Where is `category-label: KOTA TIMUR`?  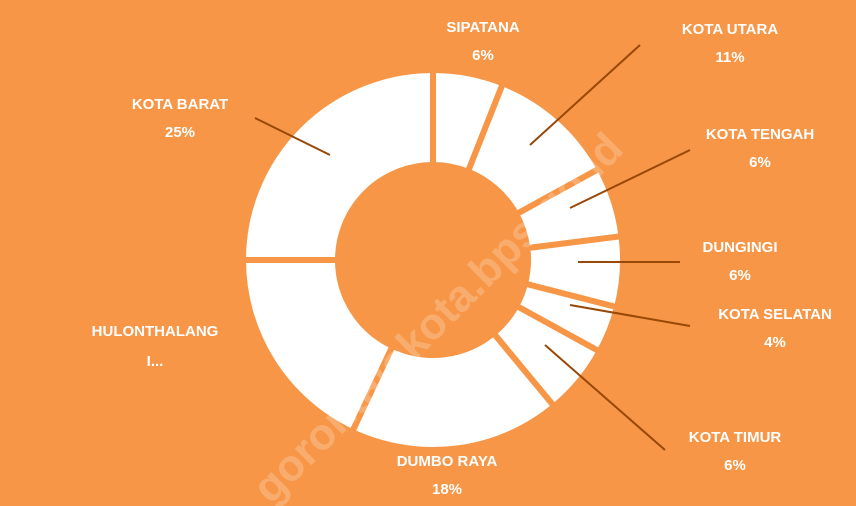 category-label: KOTA TIMUR is located at coordinates (735, 437).